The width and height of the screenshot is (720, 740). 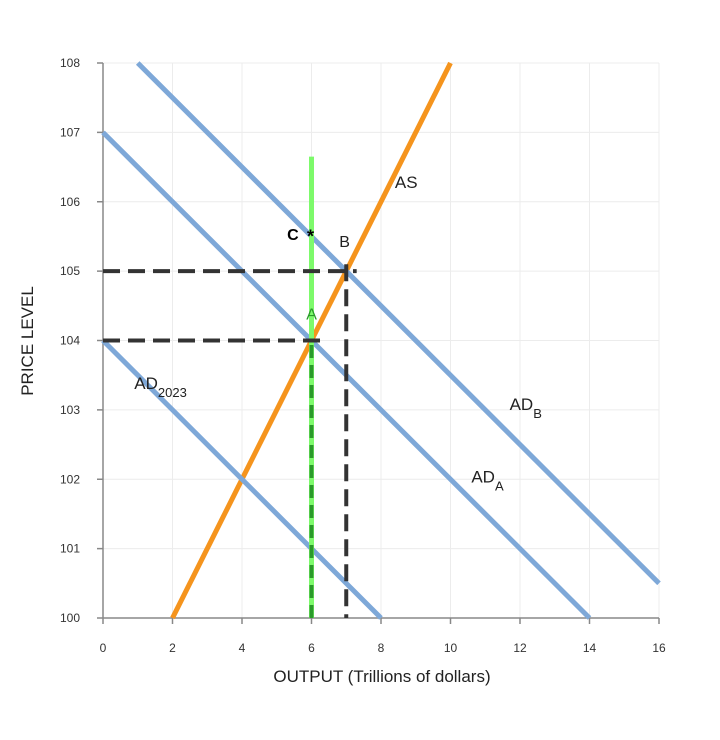 I want to click on series-line-ad2023, so click(x=242, y=479).